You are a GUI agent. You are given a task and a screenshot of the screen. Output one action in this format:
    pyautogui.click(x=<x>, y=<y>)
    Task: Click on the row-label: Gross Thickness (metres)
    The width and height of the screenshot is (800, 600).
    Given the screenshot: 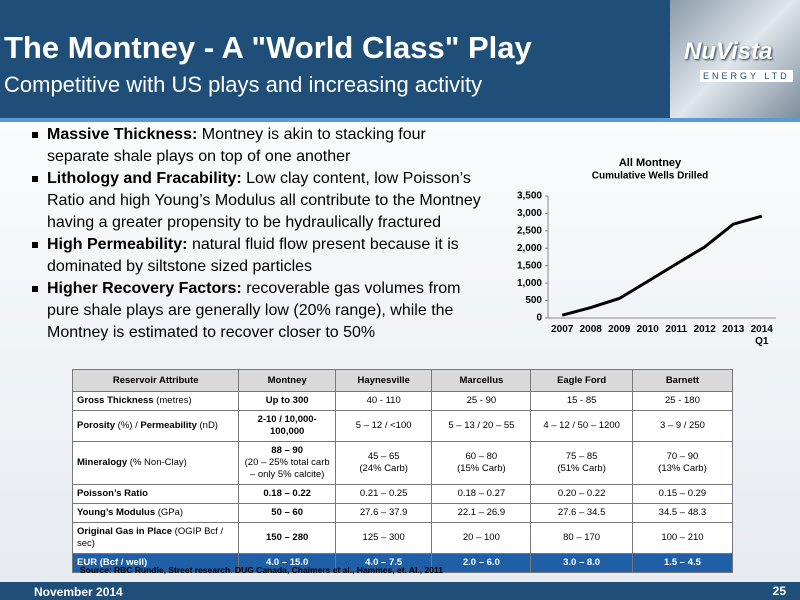 What is the action you would take?
    pyautogui.click(x=155, y=401)
    